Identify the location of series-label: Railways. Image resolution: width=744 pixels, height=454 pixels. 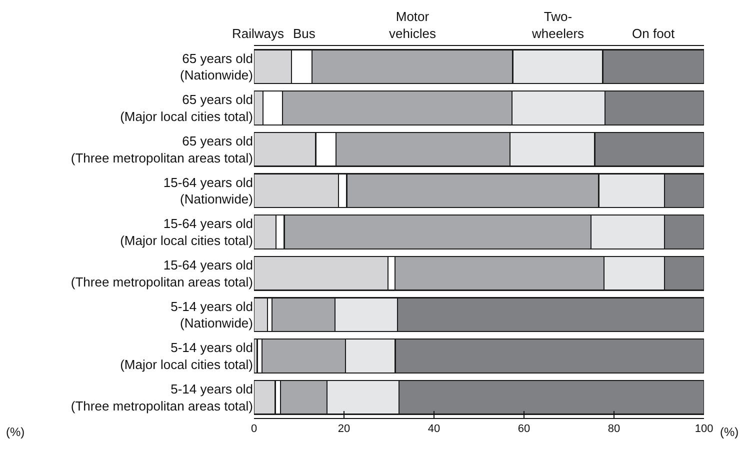
(258, 33).